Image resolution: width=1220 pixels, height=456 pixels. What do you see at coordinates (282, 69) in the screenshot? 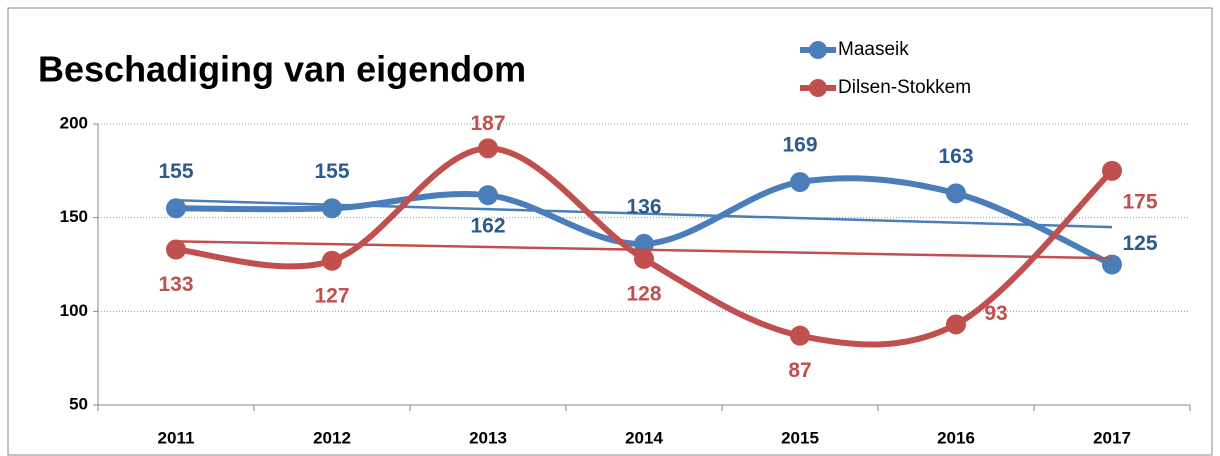
I see `chart-title: Beschadiging van eigendom` at bounding box center [282, 69].